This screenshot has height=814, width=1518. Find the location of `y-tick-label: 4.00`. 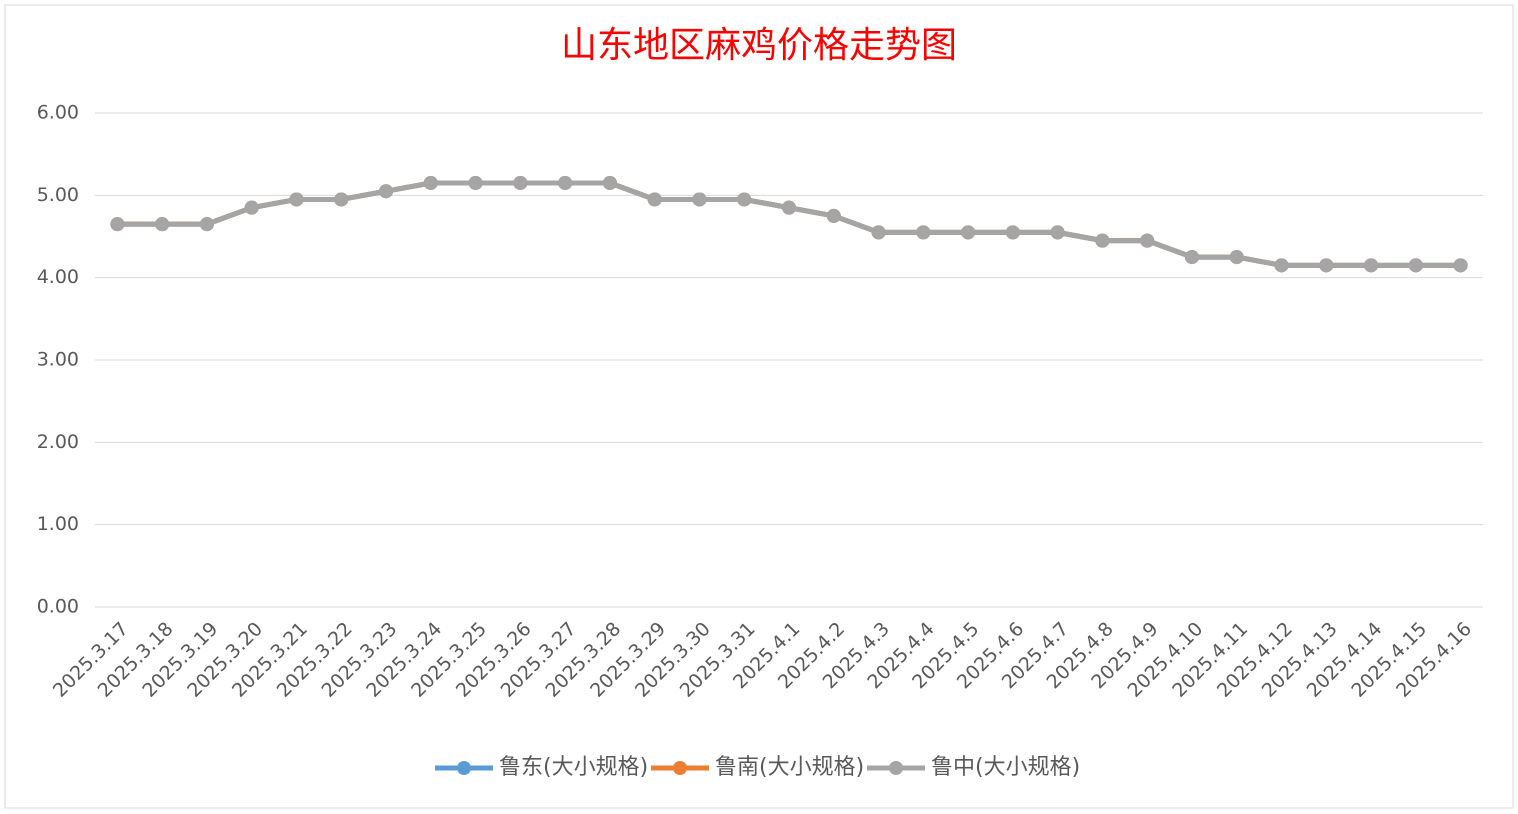

y-tick-label: 4.00 is located at coordinates (58, 277).